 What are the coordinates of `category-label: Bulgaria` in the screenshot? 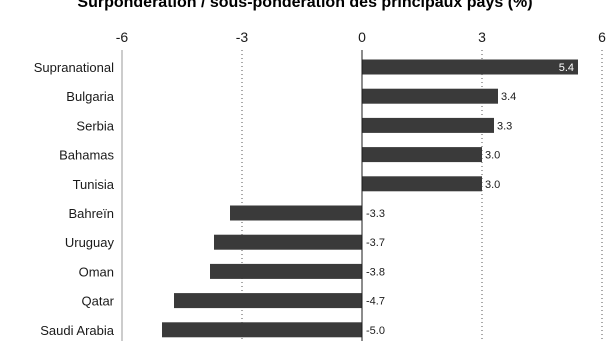 It's located at (90, 96).